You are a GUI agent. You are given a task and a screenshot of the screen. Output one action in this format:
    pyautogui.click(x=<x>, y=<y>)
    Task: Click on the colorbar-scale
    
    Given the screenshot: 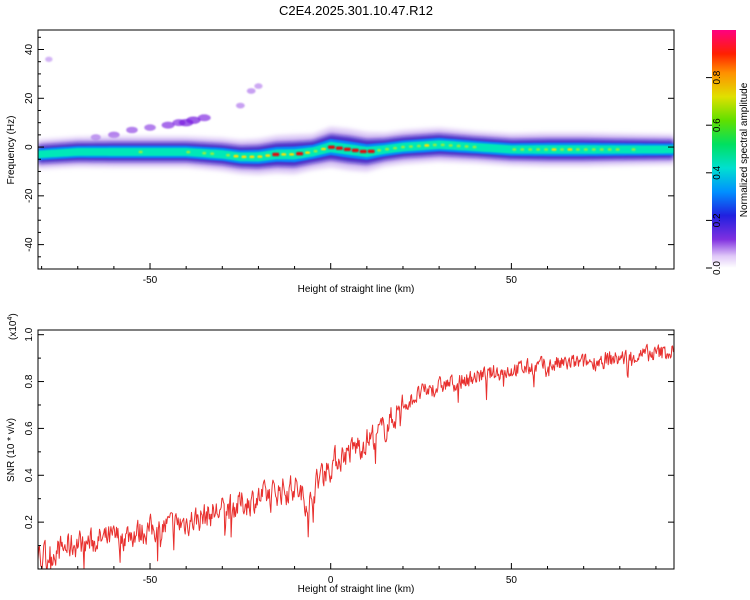 What is the action you would take?
    pyautogui.click(x=724, y=149)
    